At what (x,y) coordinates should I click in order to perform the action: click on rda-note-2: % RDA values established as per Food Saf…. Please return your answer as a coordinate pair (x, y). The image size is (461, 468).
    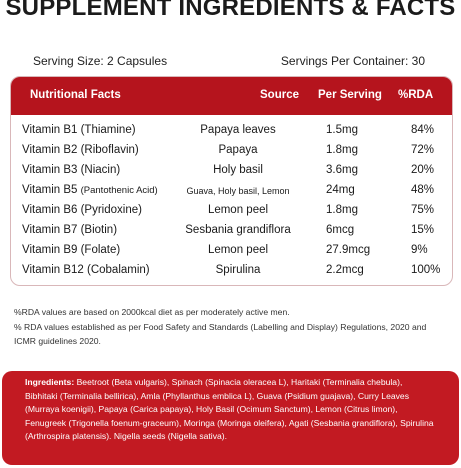
    Looking at the image, I should click on (220, 334).